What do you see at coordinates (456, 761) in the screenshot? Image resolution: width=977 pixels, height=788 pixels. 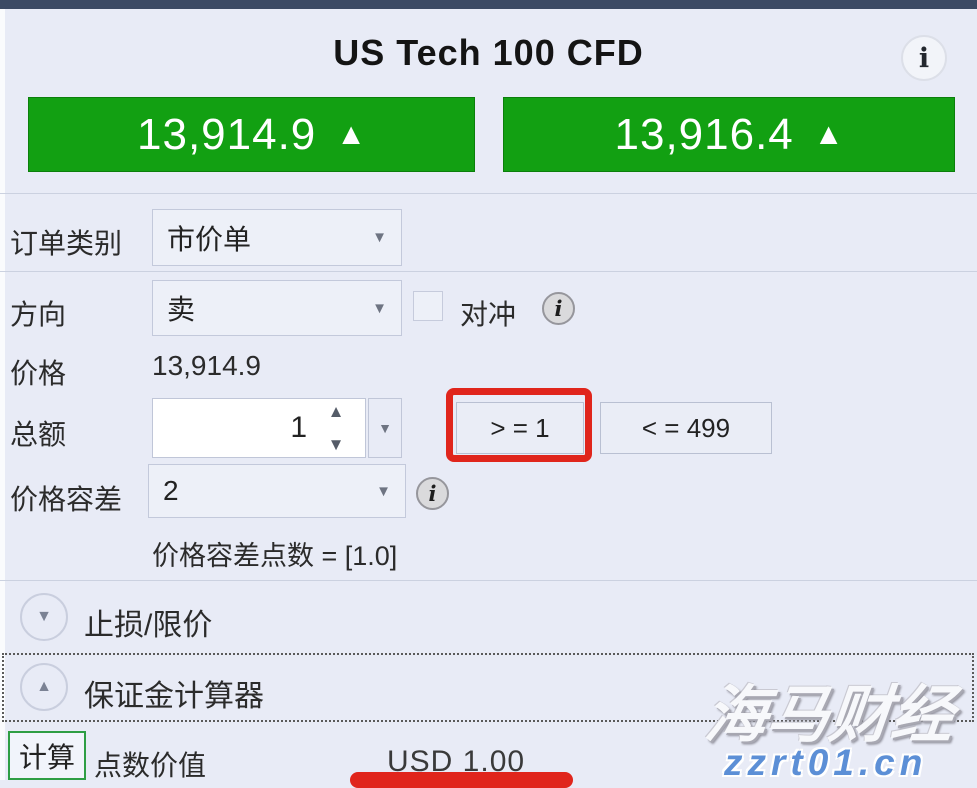 I see `point-value: USD 1.00` at bounding box center [456, 761].